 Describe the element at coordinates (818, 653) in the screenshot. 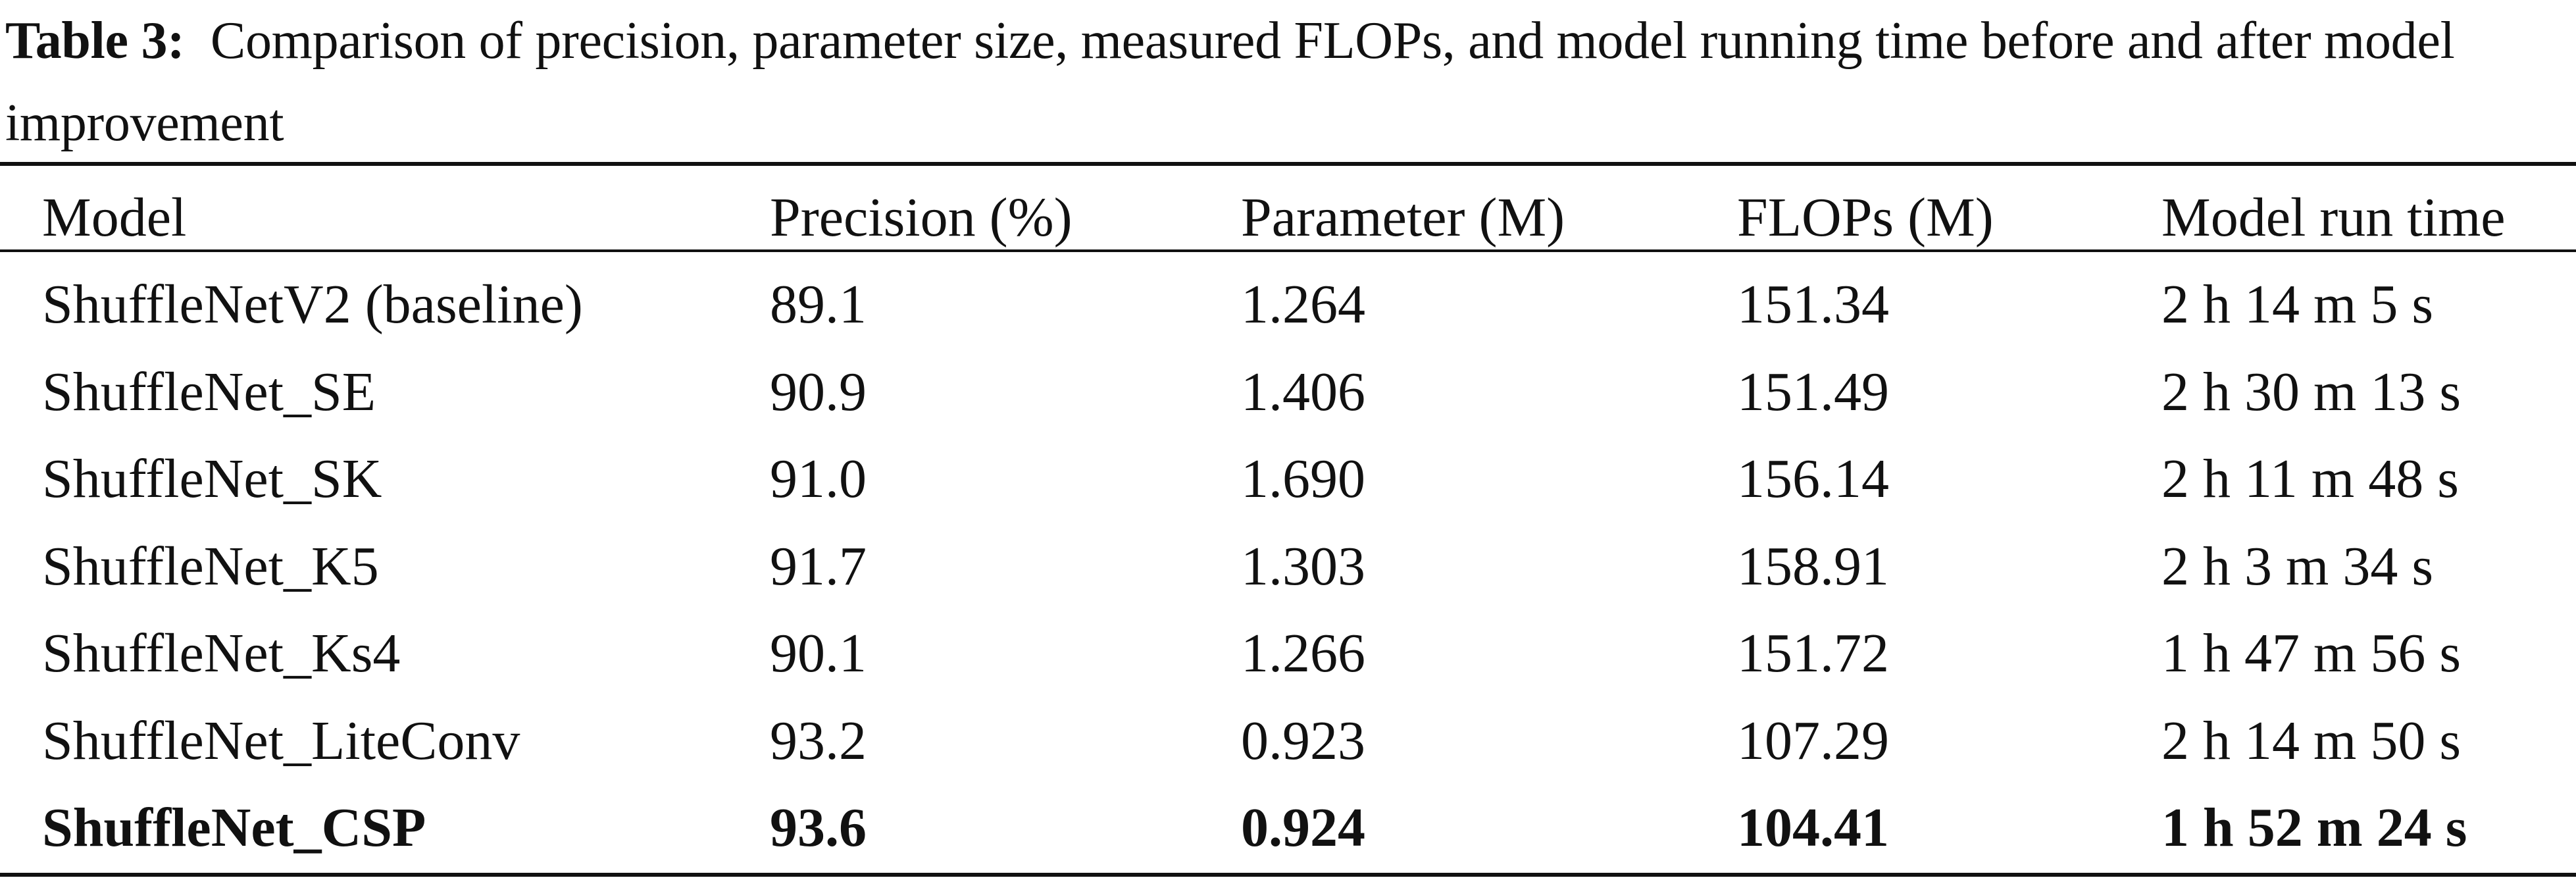

I see `cell-precision: 90.1` at that location.